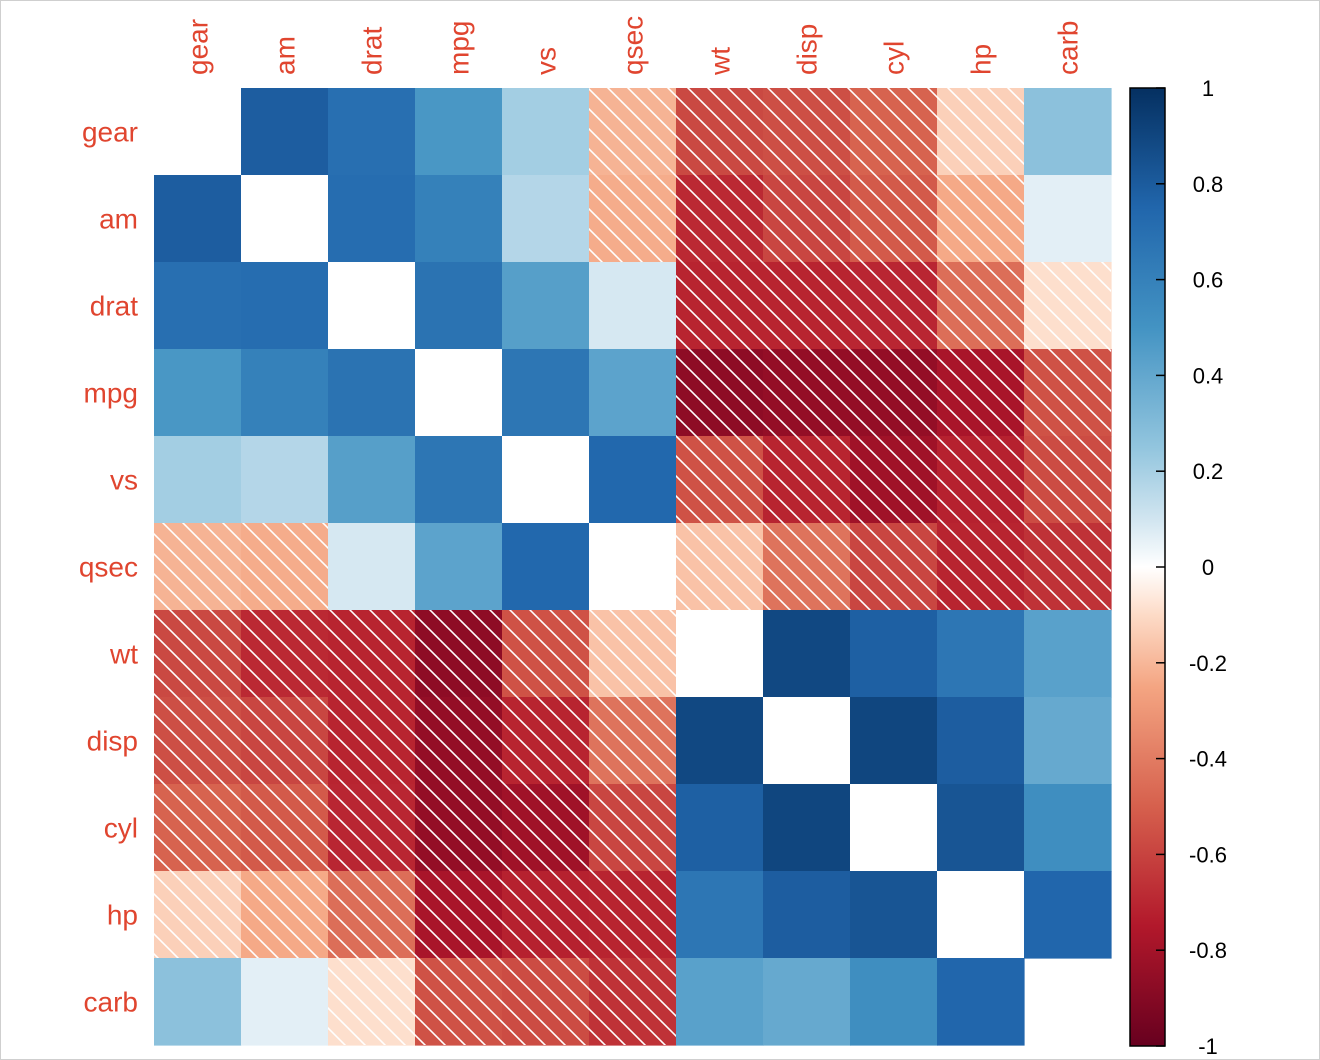 The width and height of the screenshot is (1320, 1060). Describe the element at coordinates (198, 1002) in the screenshot. I see `heatmap-cell-carb-gear` at that location.